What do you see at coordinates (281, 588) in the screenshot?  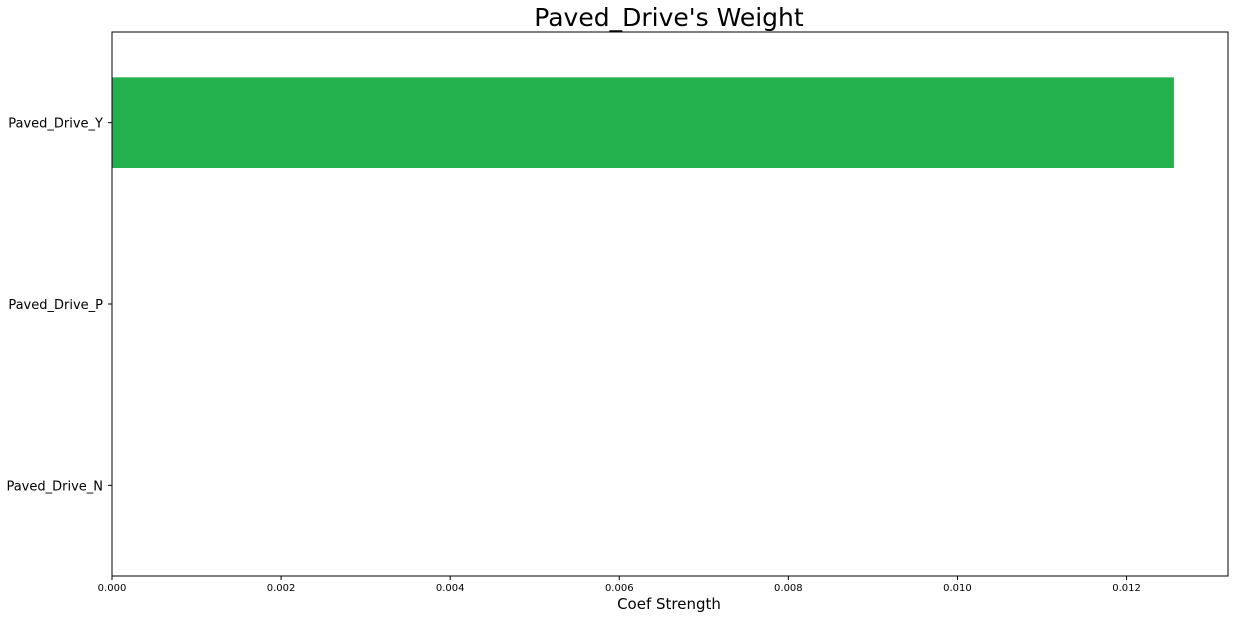 I see `x-tick-label: 0.002` at bounding box center [281, 588].